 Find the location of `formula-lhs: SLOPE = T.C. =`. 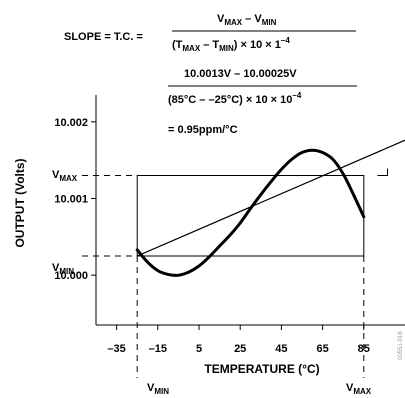

formula-lhs: SLOPE = T.C. = is located at coordinates (103, 37).